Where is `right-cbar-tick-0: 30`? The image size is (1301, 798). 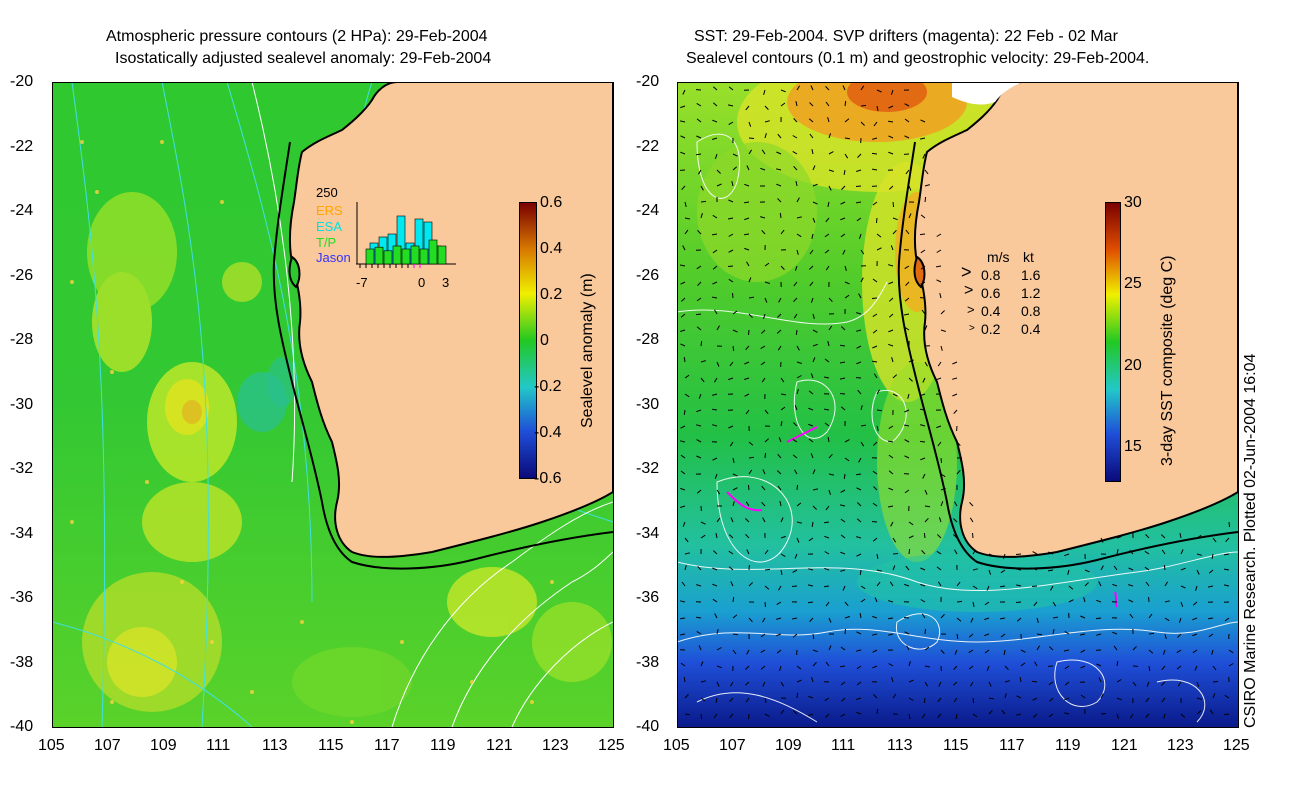
right-cbar-tick-0: 30 is located at coordinates (1133, 202).